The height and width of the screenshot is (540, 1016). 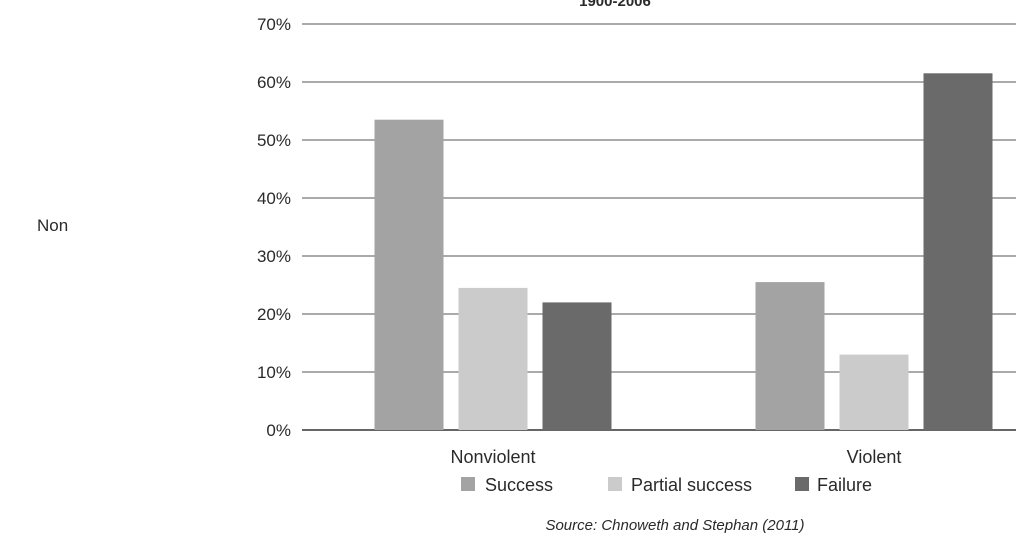 What do you see at coordinates (577, 366) in the screenshot?
I see `bar-nonviolent-failure` at bounding box center [577, 366].